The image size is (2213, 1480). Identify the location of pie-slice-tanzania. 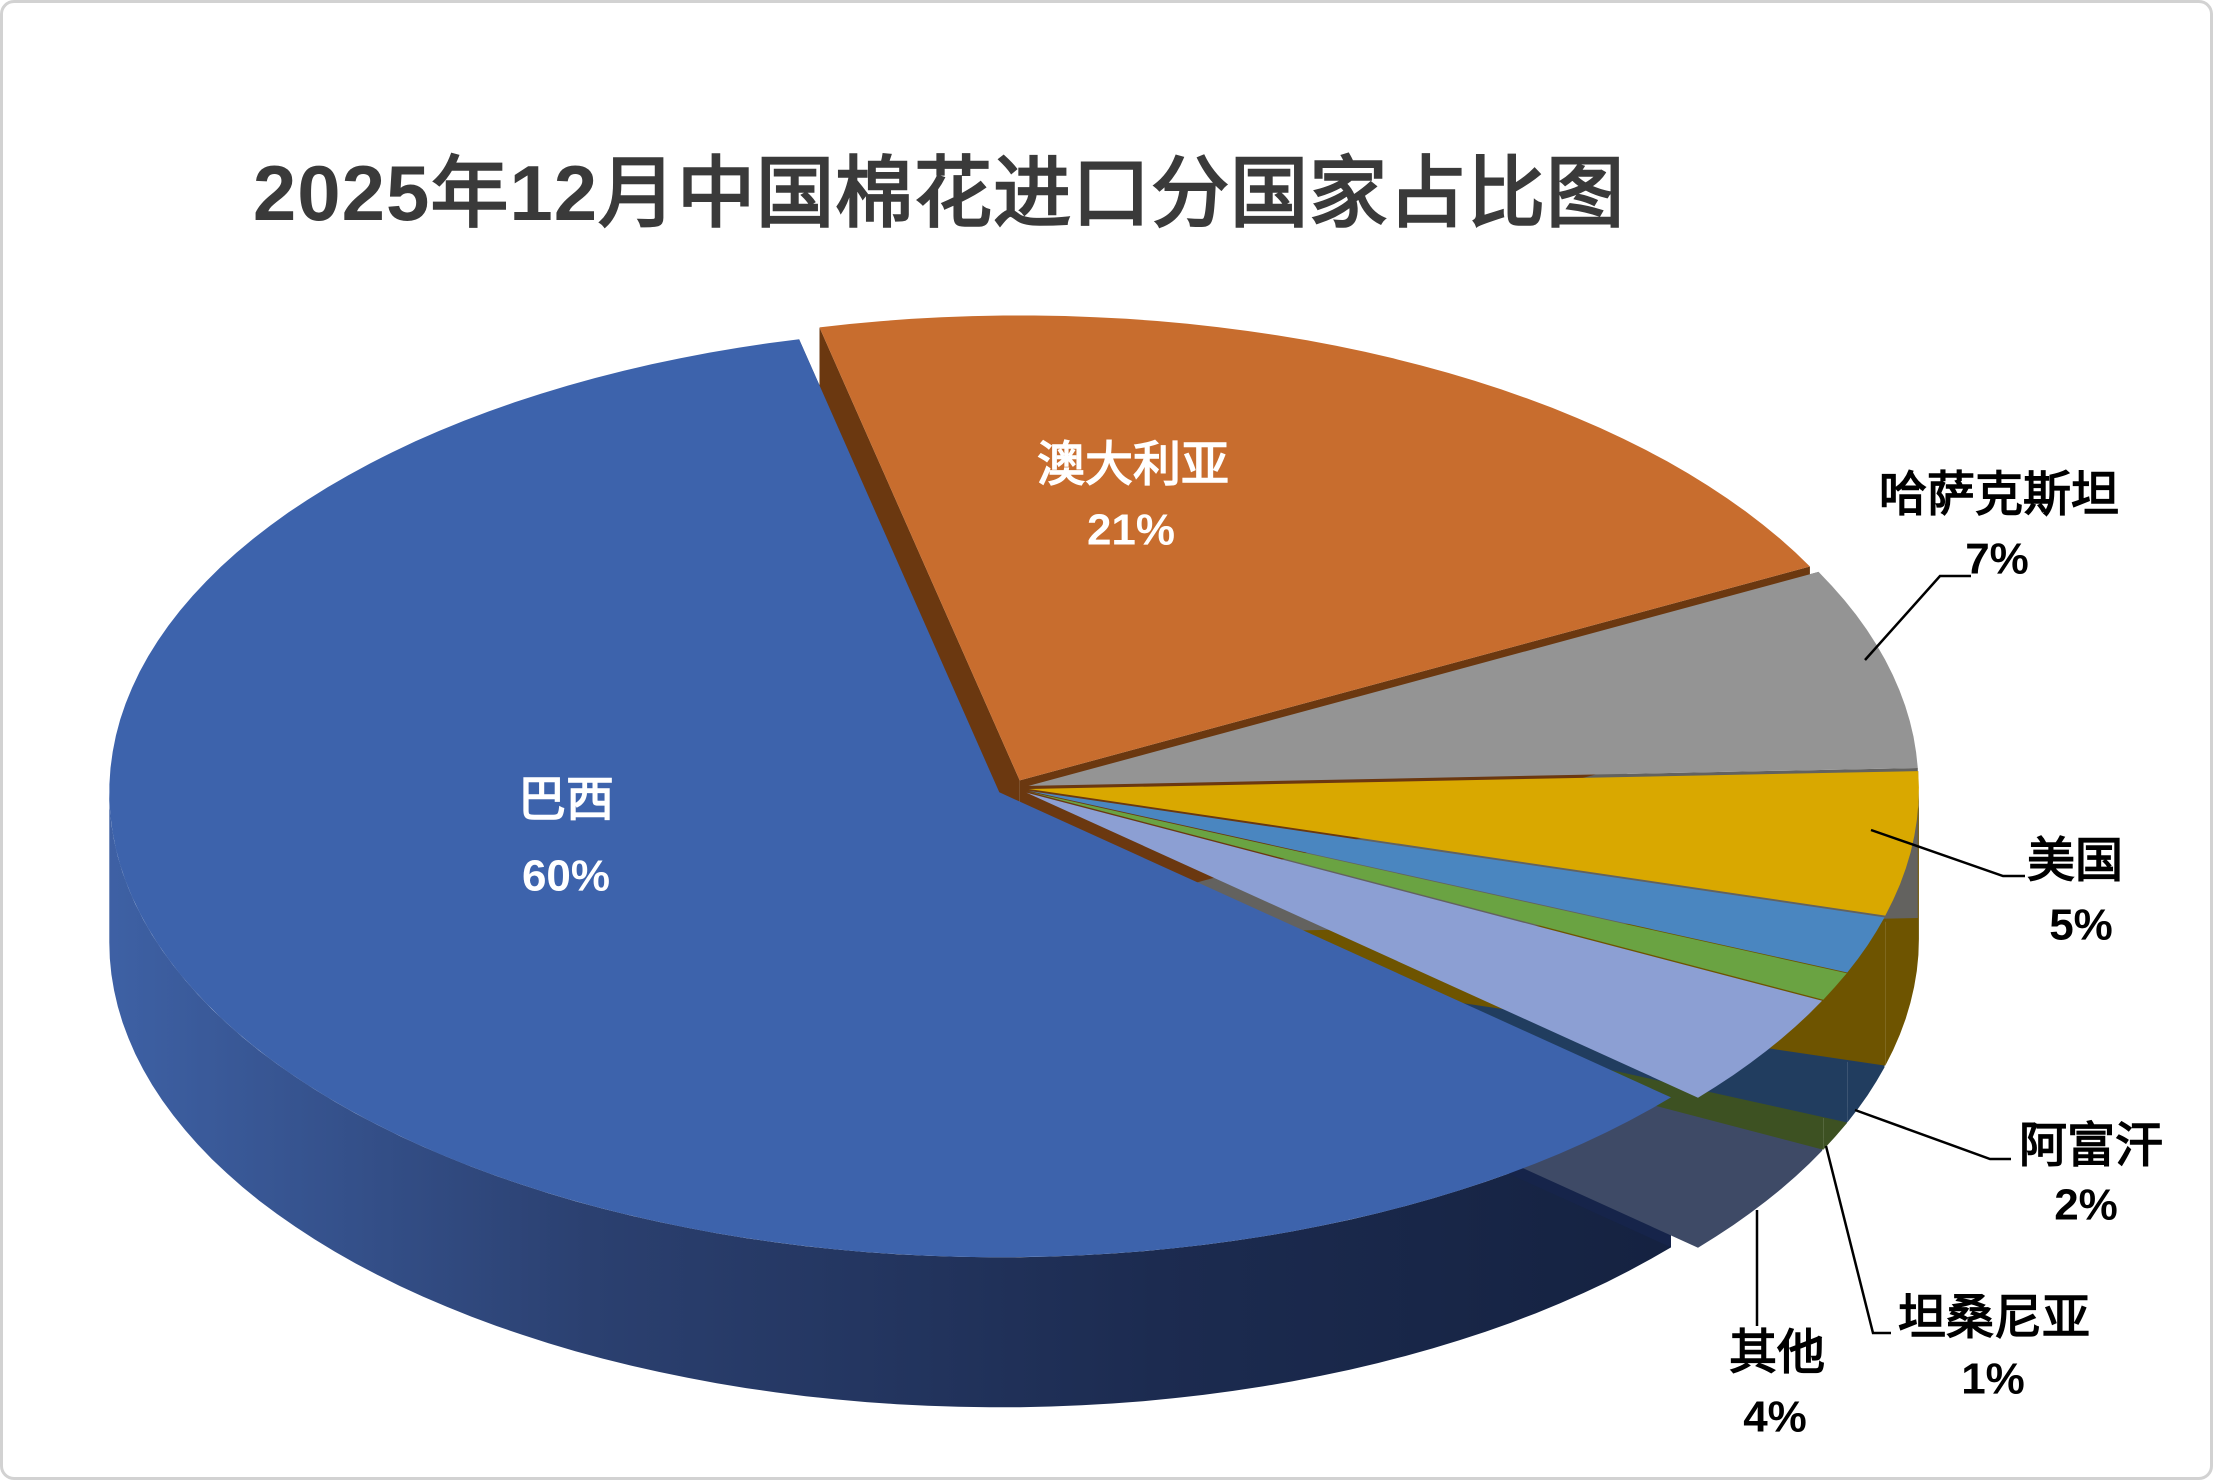
(1437, 895).